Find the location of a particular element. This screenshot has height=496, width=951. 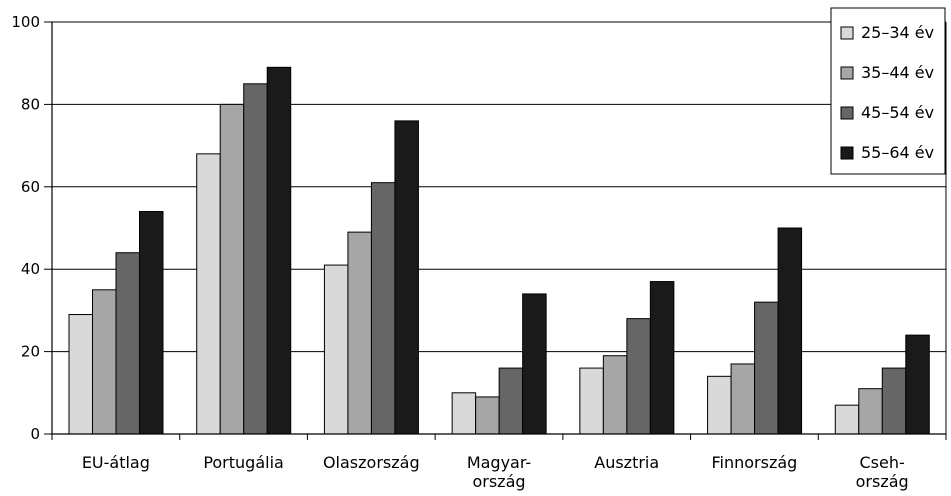

x-category-label-7: Cseh-ország is located at coordinates (882, 472).